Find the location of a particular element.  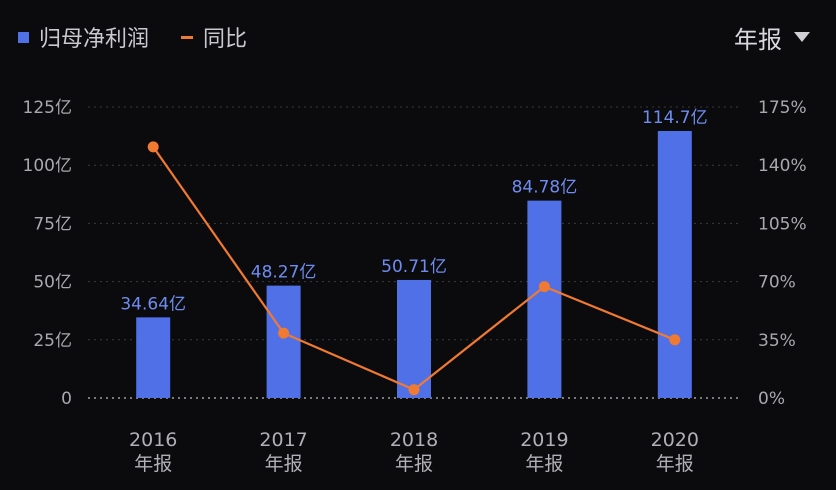

y-right-tick-label: 0% is located at coordinates (771, 399).